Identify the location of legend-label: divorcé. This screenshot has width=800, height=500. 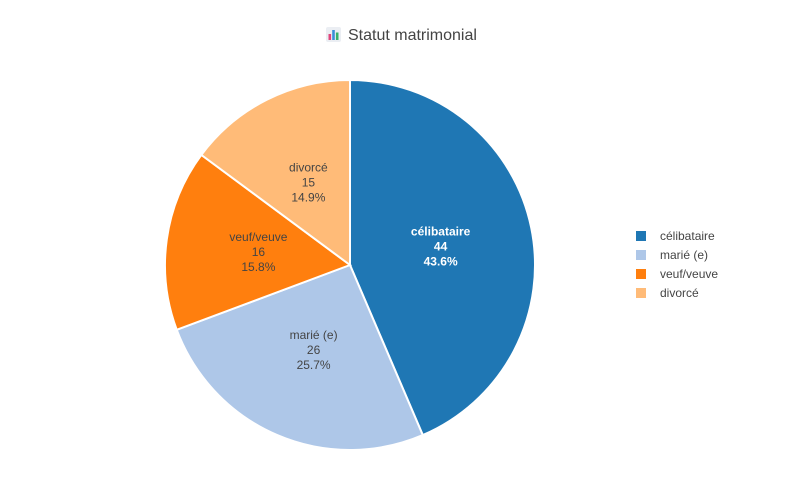
(679, 293).